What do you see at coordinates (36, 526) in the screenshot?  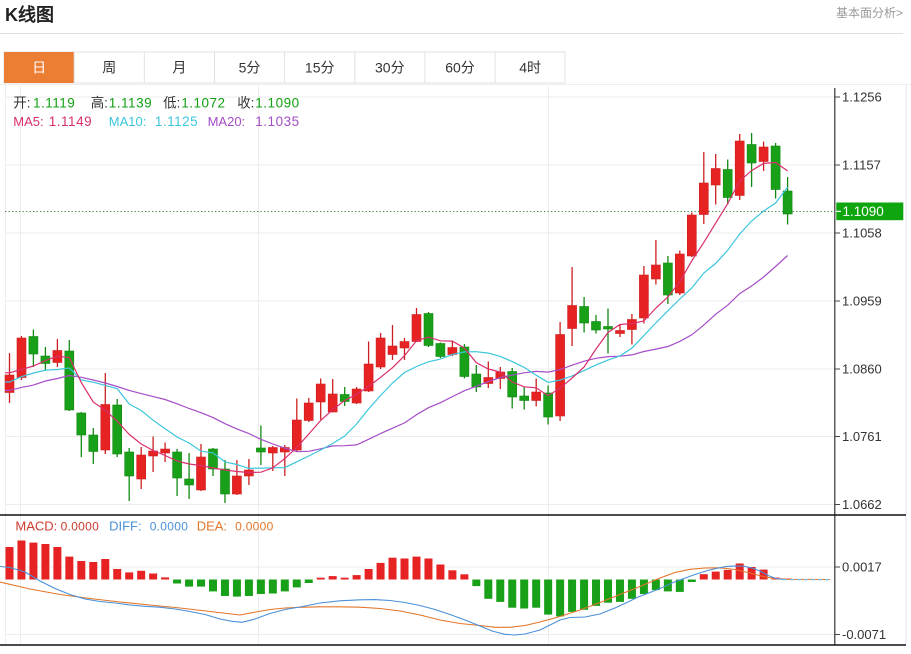 I see `svg-text: MACD:` at bounding box center [36, 526].